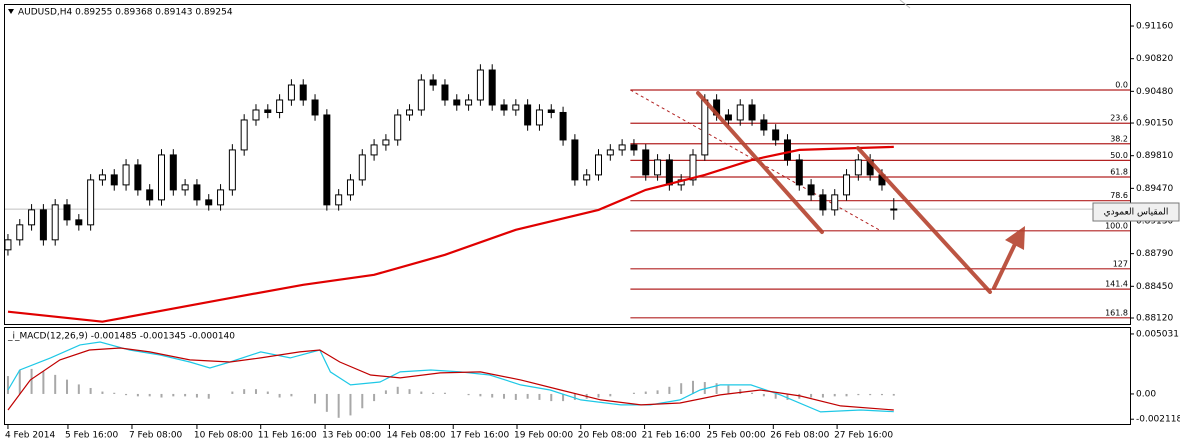 Image resolution: width=1180 pixels, height=444 pixels. I want to click on axis-tooltip: المقياس العمودي, so click(1136, 212).